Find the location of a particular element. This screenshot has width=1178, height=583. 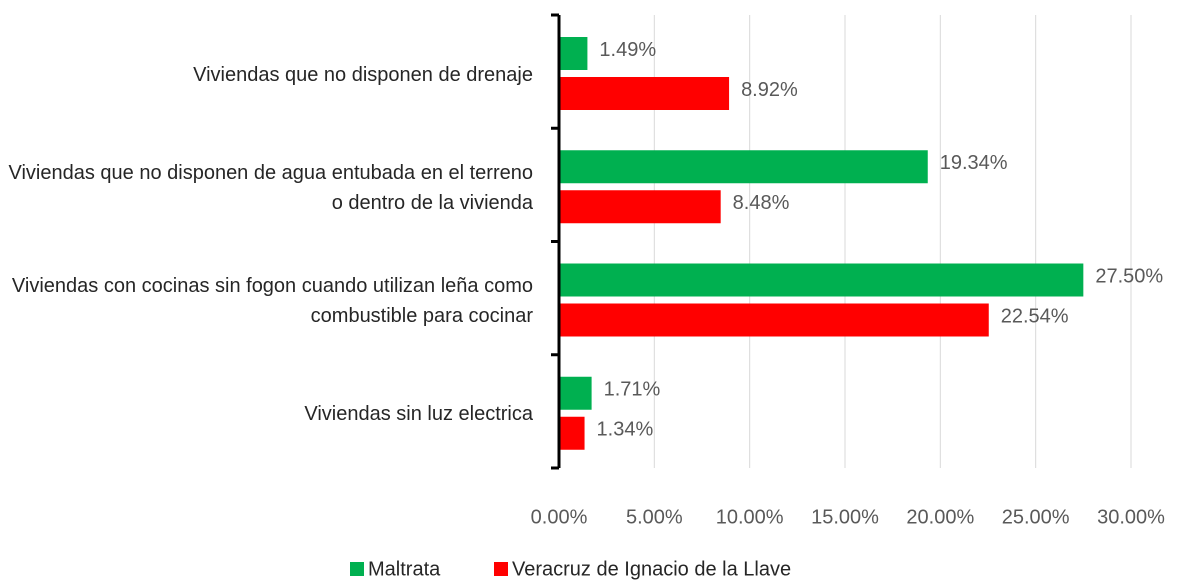

x-tick-label: 5.00% is located at coordinates (654, 517).